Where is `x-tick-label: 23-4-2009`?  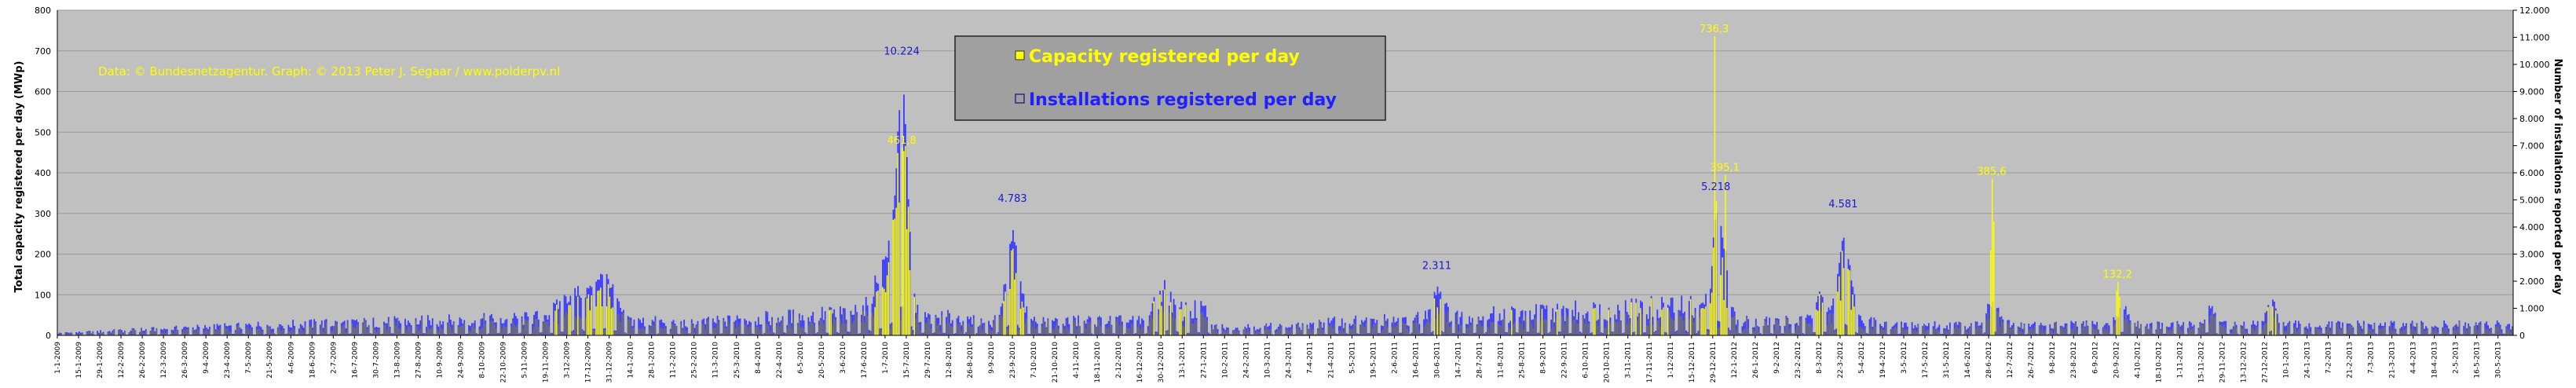
x-tick-label: 23-4-2009 is located at coordinates (228, 360).